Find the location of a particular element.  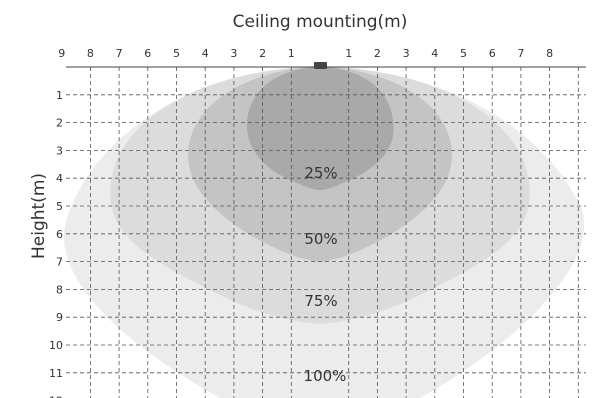

y-tick-label: 3 is located at coordinates (59, 150).